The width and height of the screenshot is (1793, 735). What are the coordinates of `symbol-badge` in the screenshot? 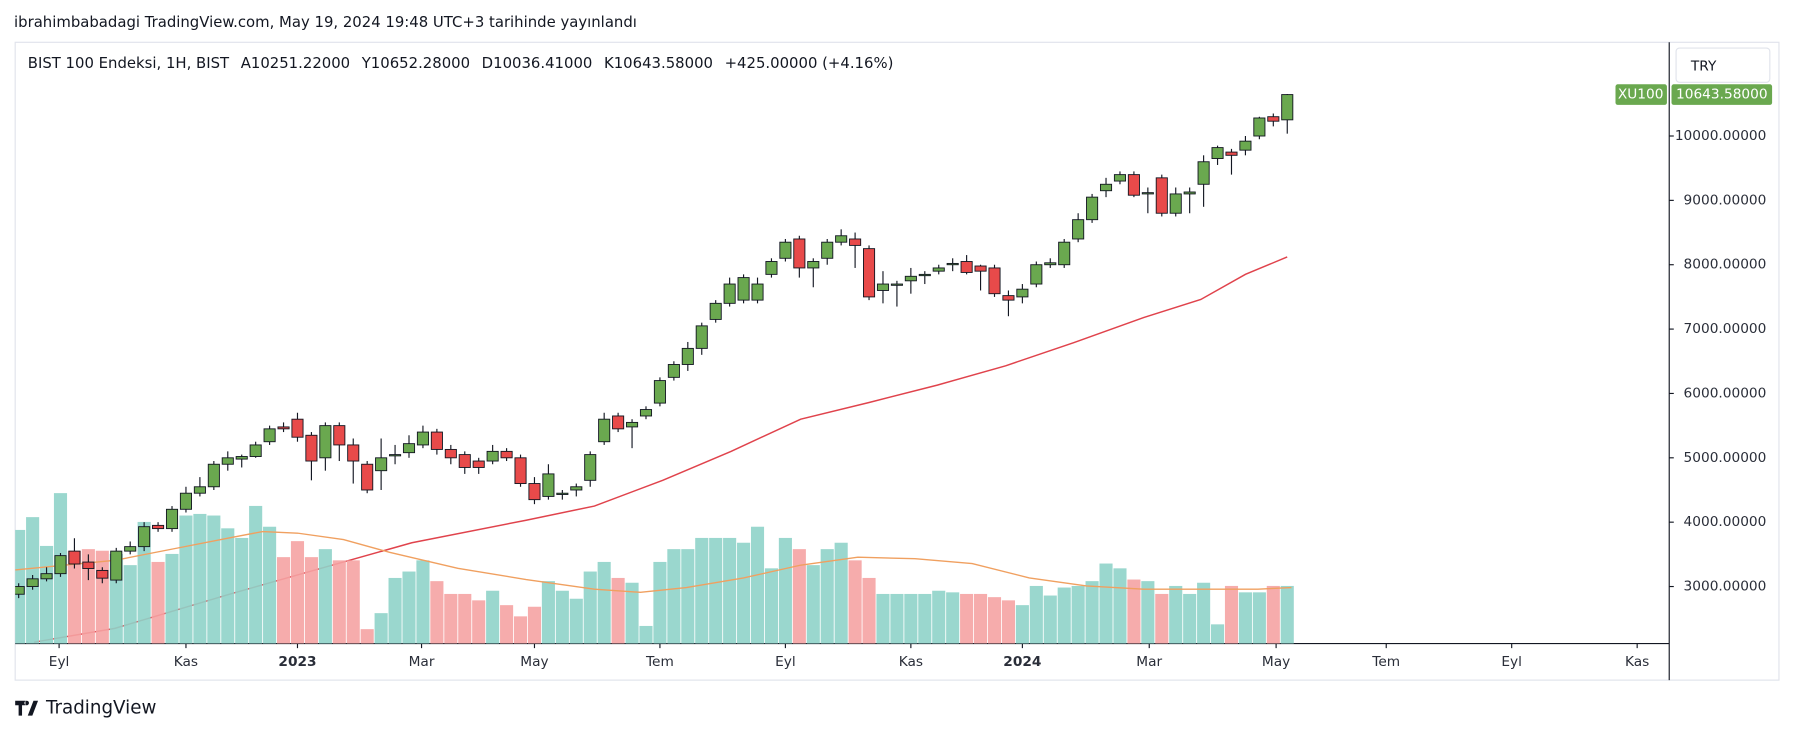 It's located at (1641, 94).